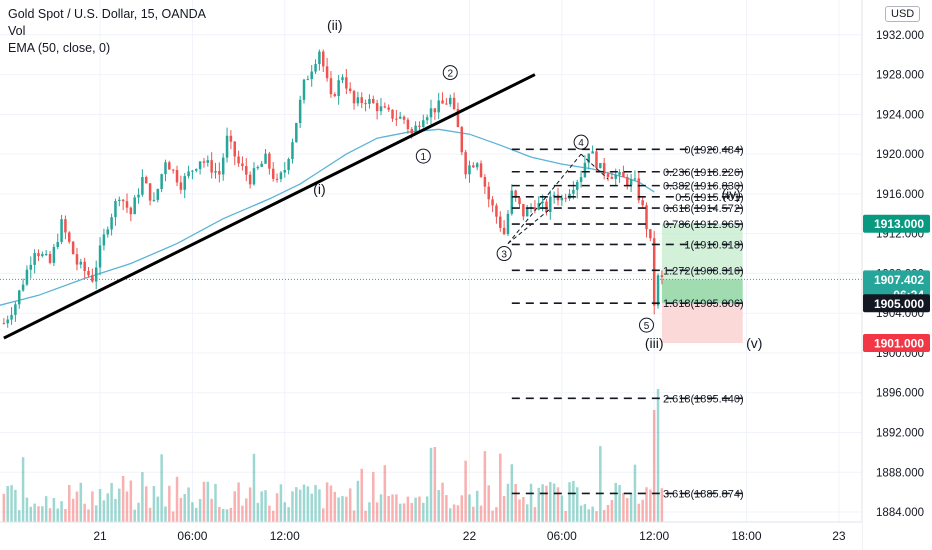 The width and height of the screenshot is (932, 550). What do you see at coordinates (903, 14) in the screenshot?
I see `currency-selector: USD` at bounding box center [903, 14].